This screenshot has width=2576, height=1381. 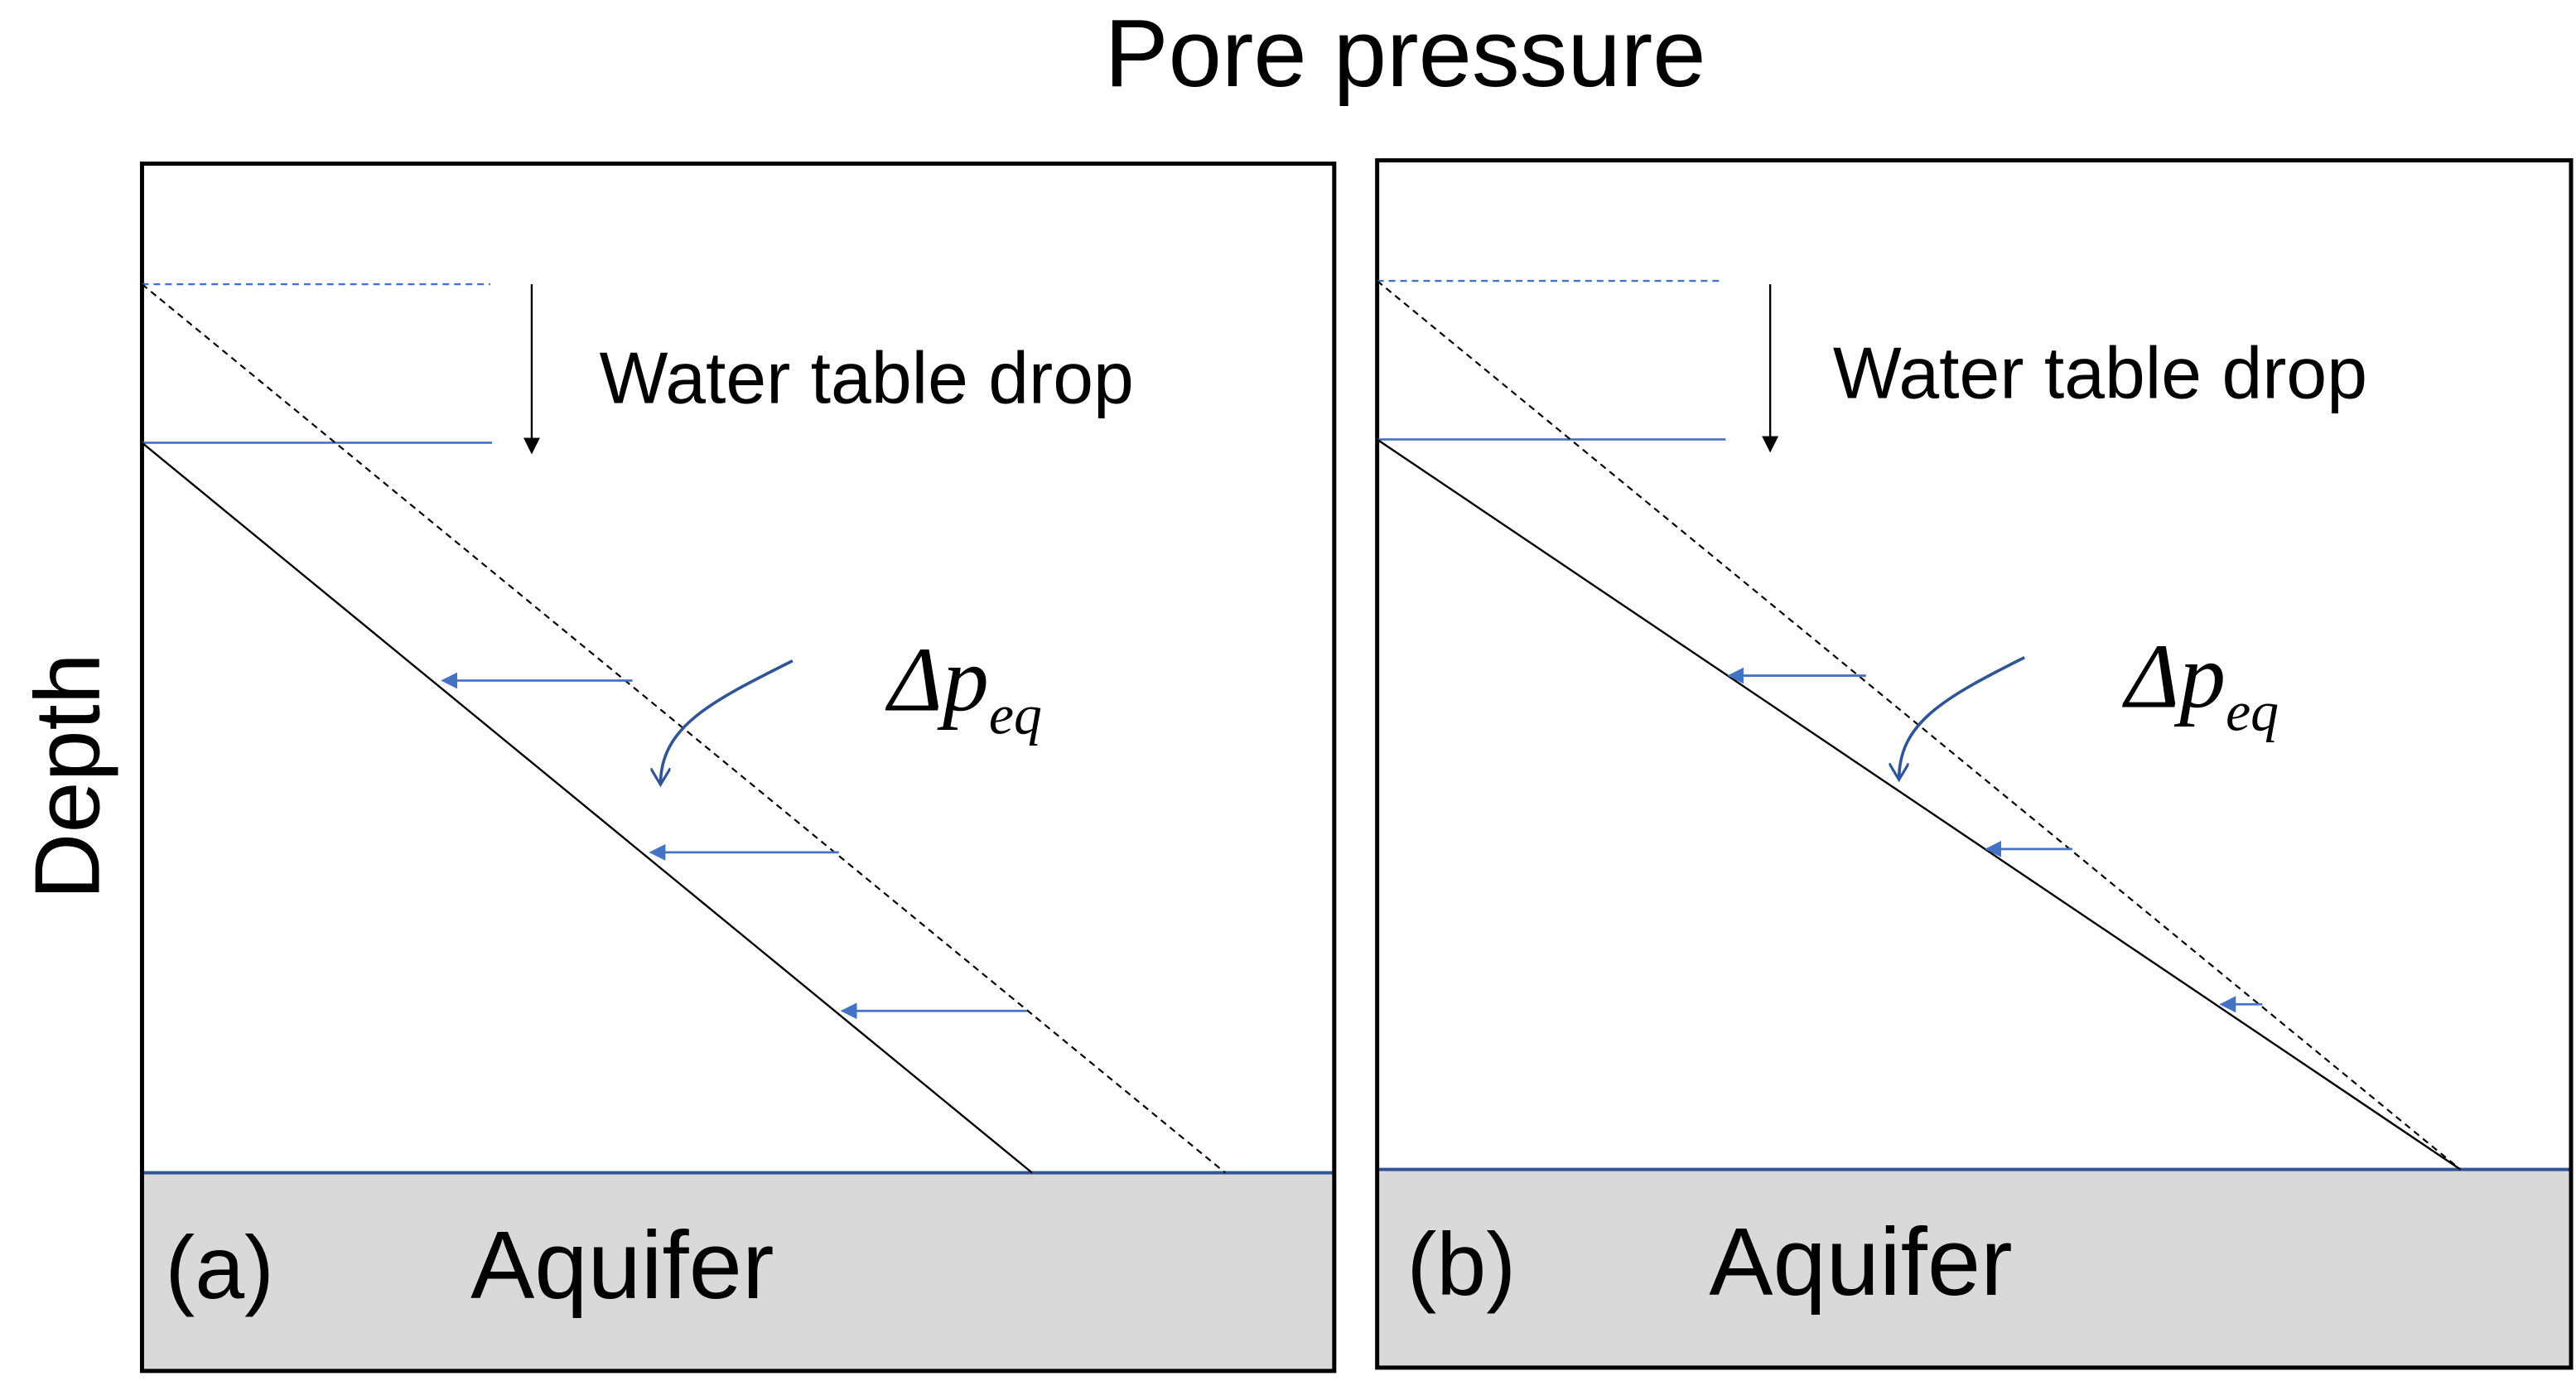 What do you see at coordinates (1404, 53) in the screenshot?
I see `title: Pore pressure` at bounding box center [1404, 53].